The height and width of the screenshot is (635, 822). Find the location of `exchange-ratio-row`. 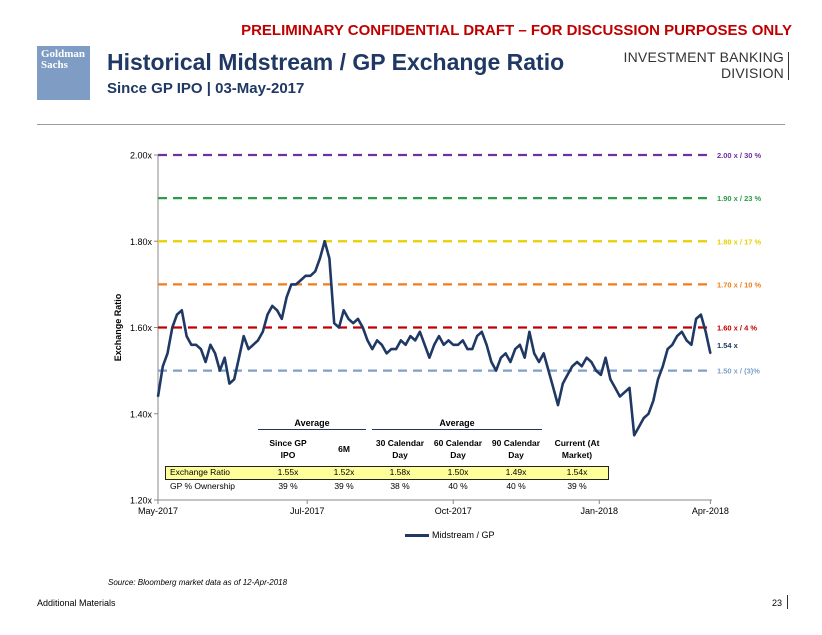

exchange-ratio-row is located at coordinates (387, 473).